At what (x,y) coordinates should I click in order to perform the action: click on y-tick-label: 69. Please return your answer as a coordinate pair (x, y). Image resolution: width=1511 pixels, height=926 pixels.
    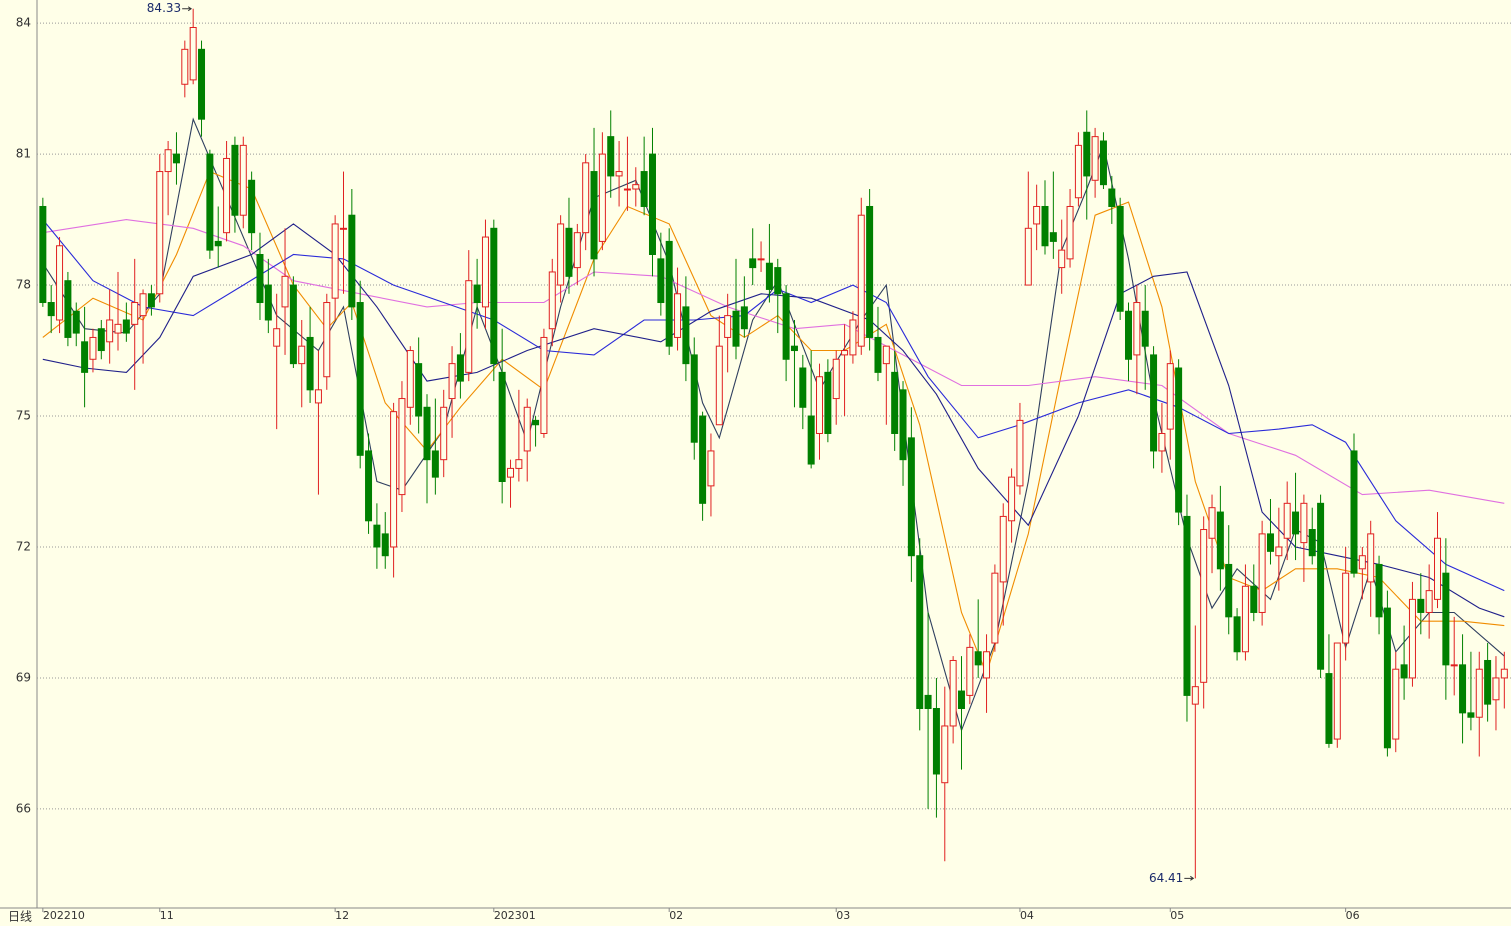
    Looking at the image, I should click on (23, 677).